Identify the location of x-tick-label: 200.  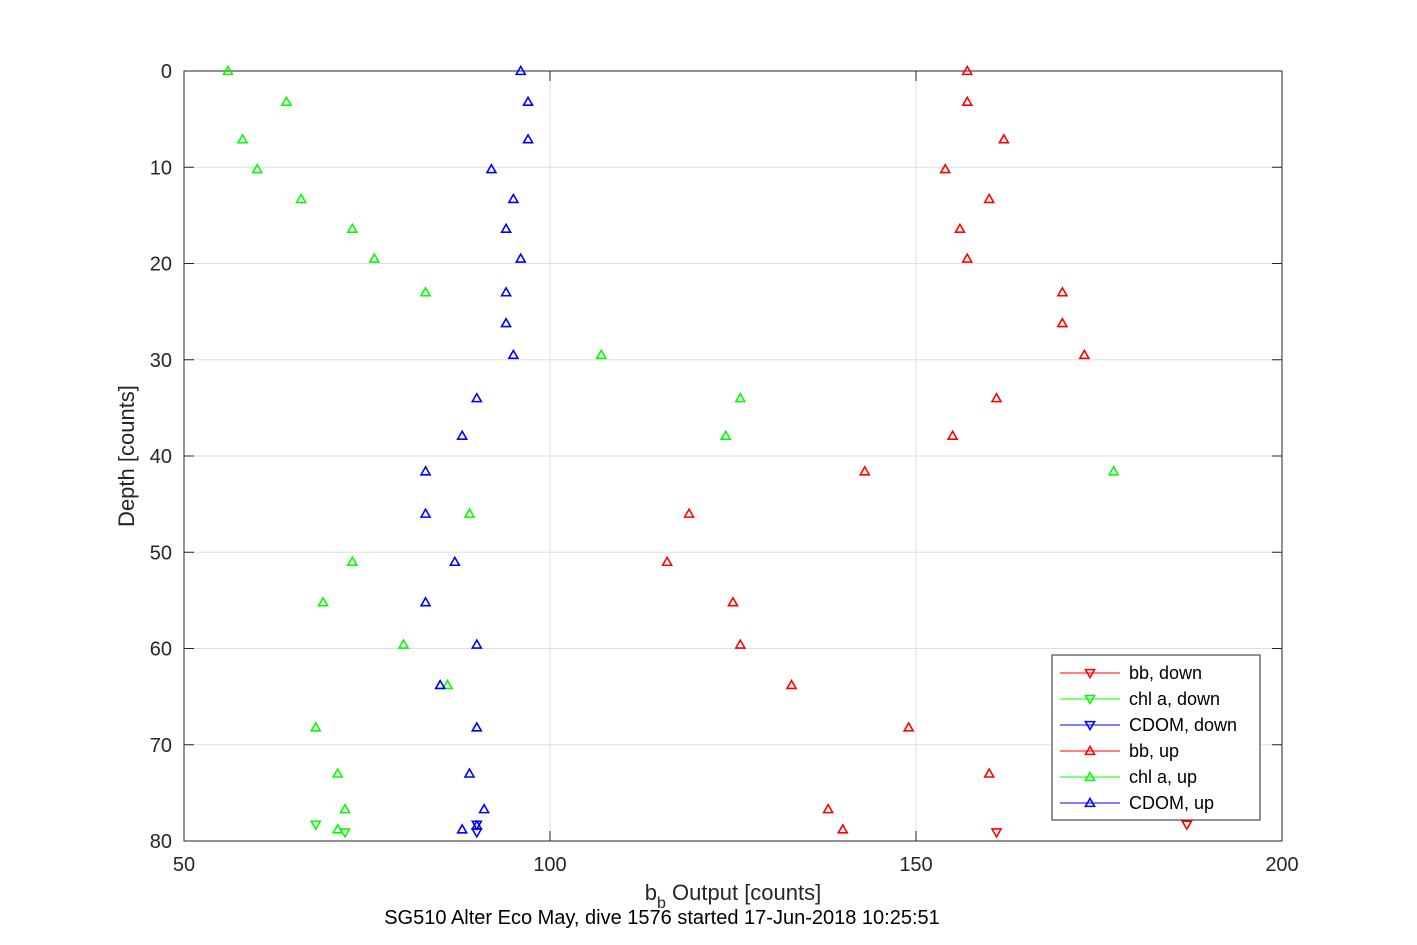
(1281, 865).